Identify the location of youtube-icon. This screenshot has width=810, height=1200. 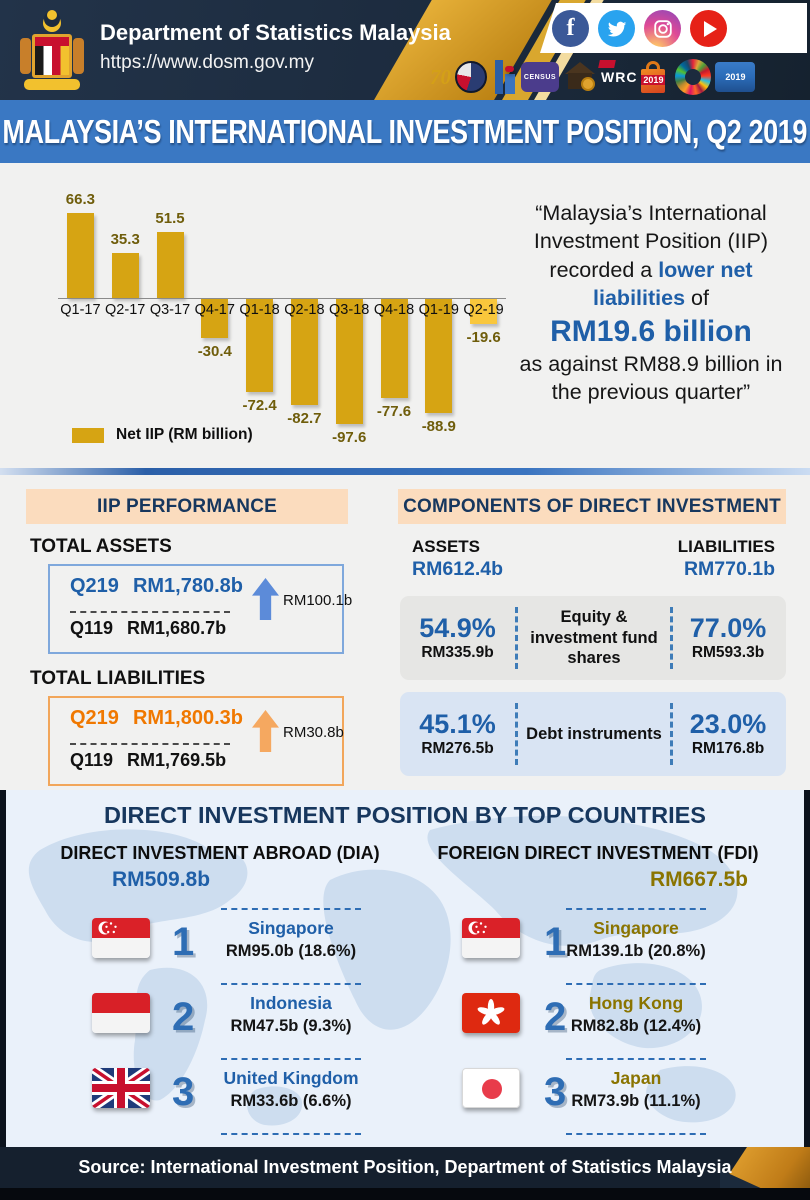
(708, 28).